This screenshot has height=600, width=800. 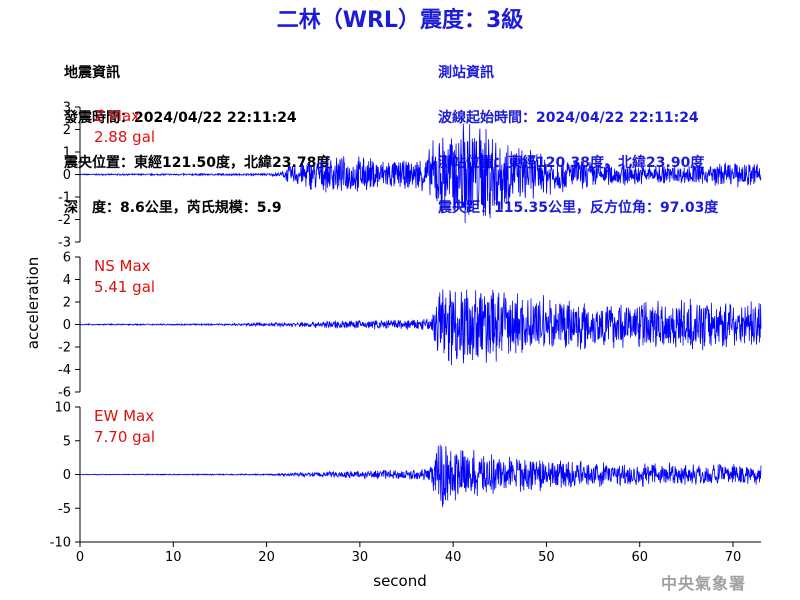 What do you see at coordinates (122, 266) in the screenshot?
I see `ns-max-label: NS Max` at bounding box center [122, 266].